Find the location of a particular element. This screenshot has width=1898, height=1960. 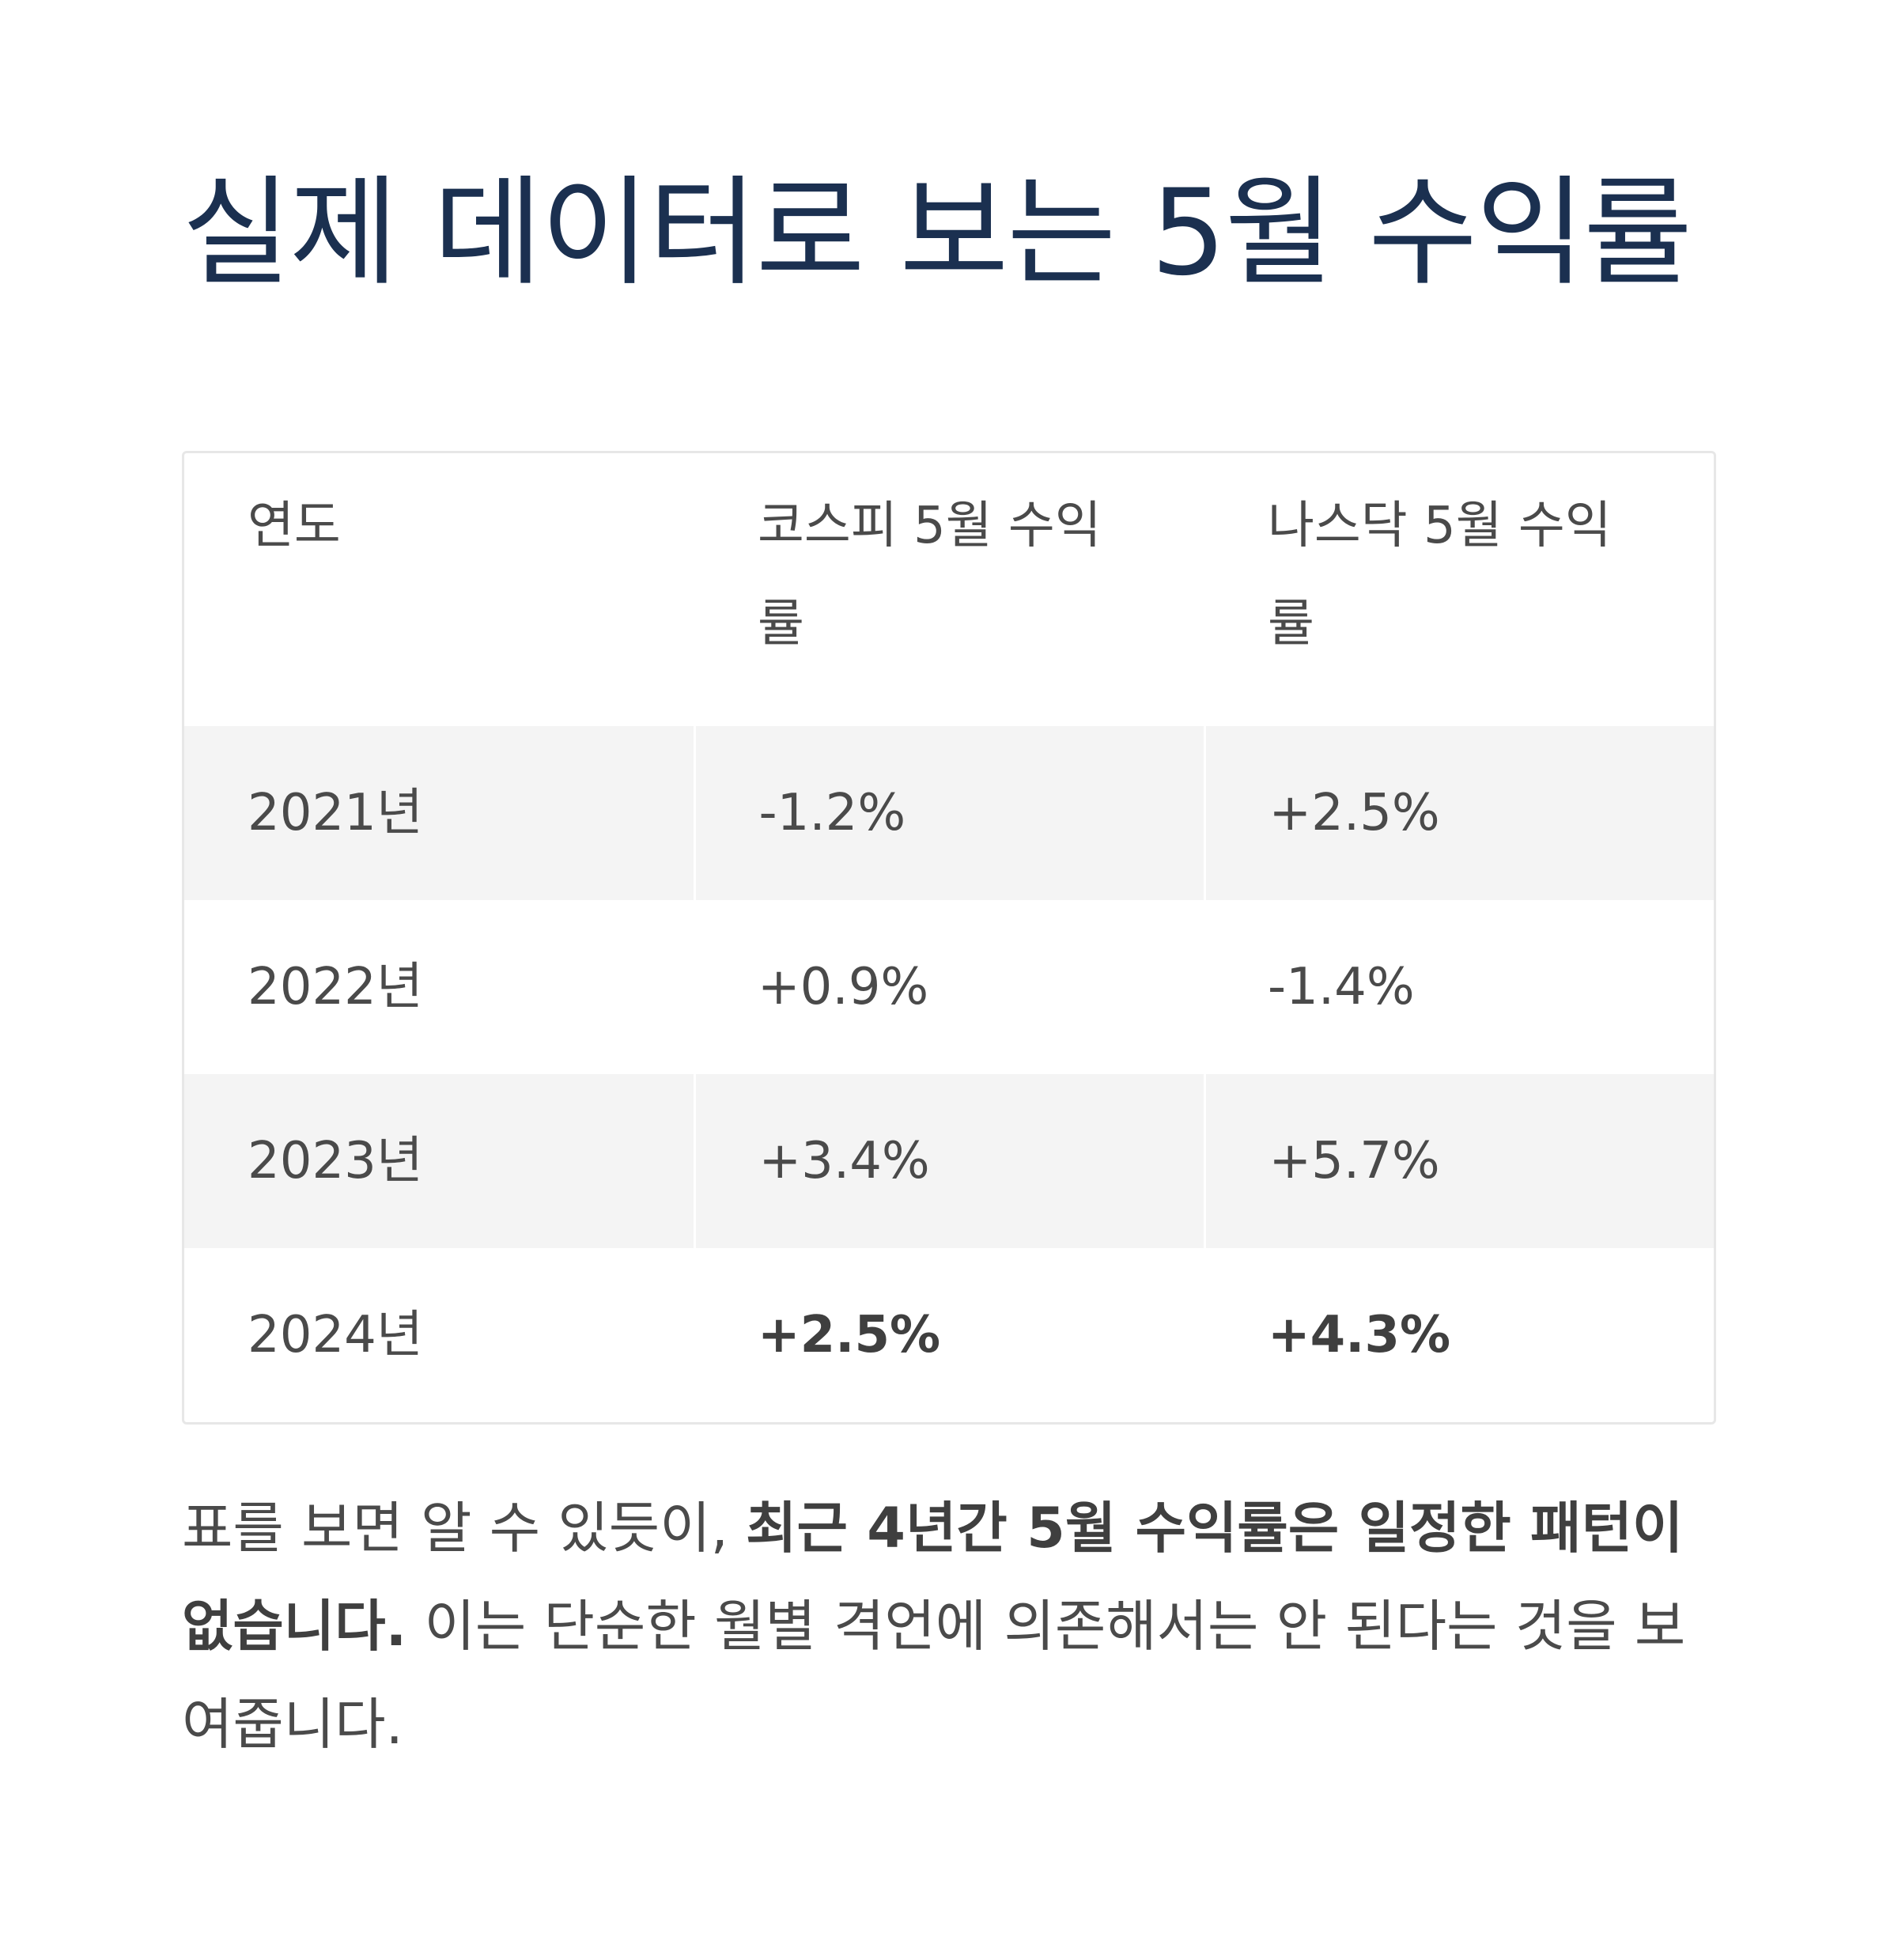

header-year: 연도 is located at coordinates (295, 526).